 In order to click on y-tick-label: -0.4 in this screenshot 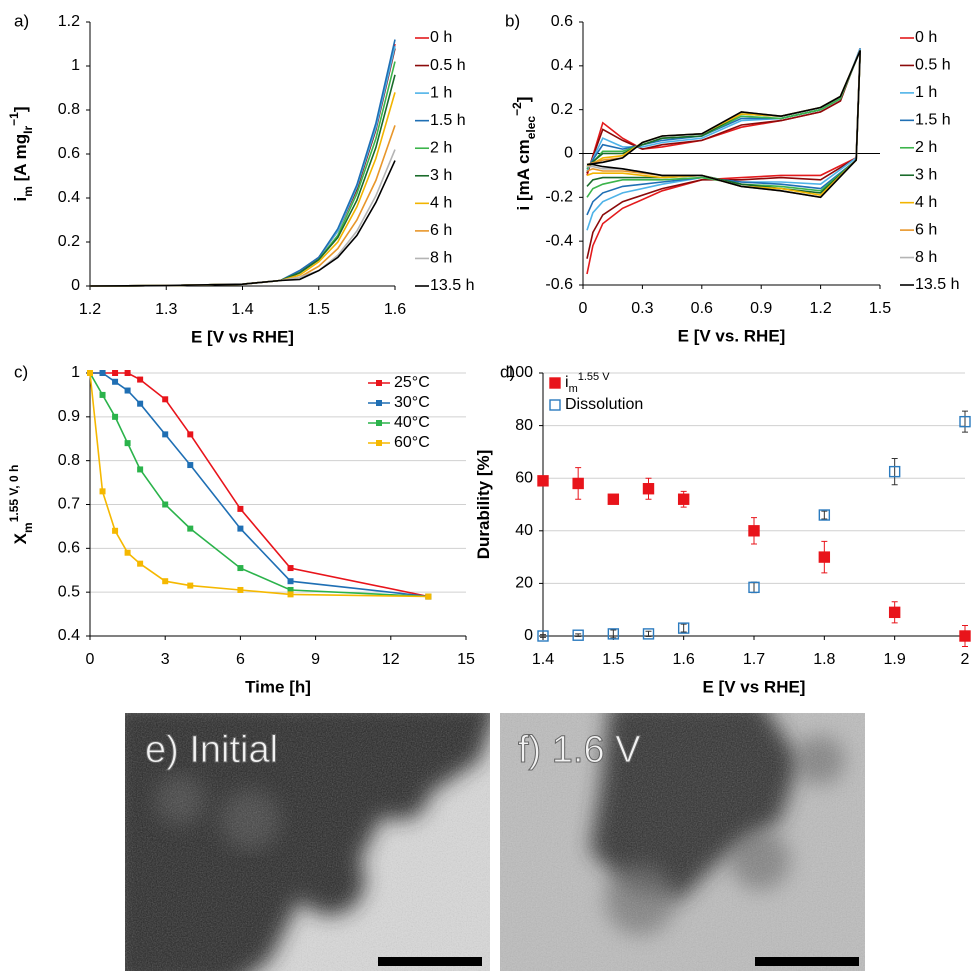, I will do `click(559, 240)`.